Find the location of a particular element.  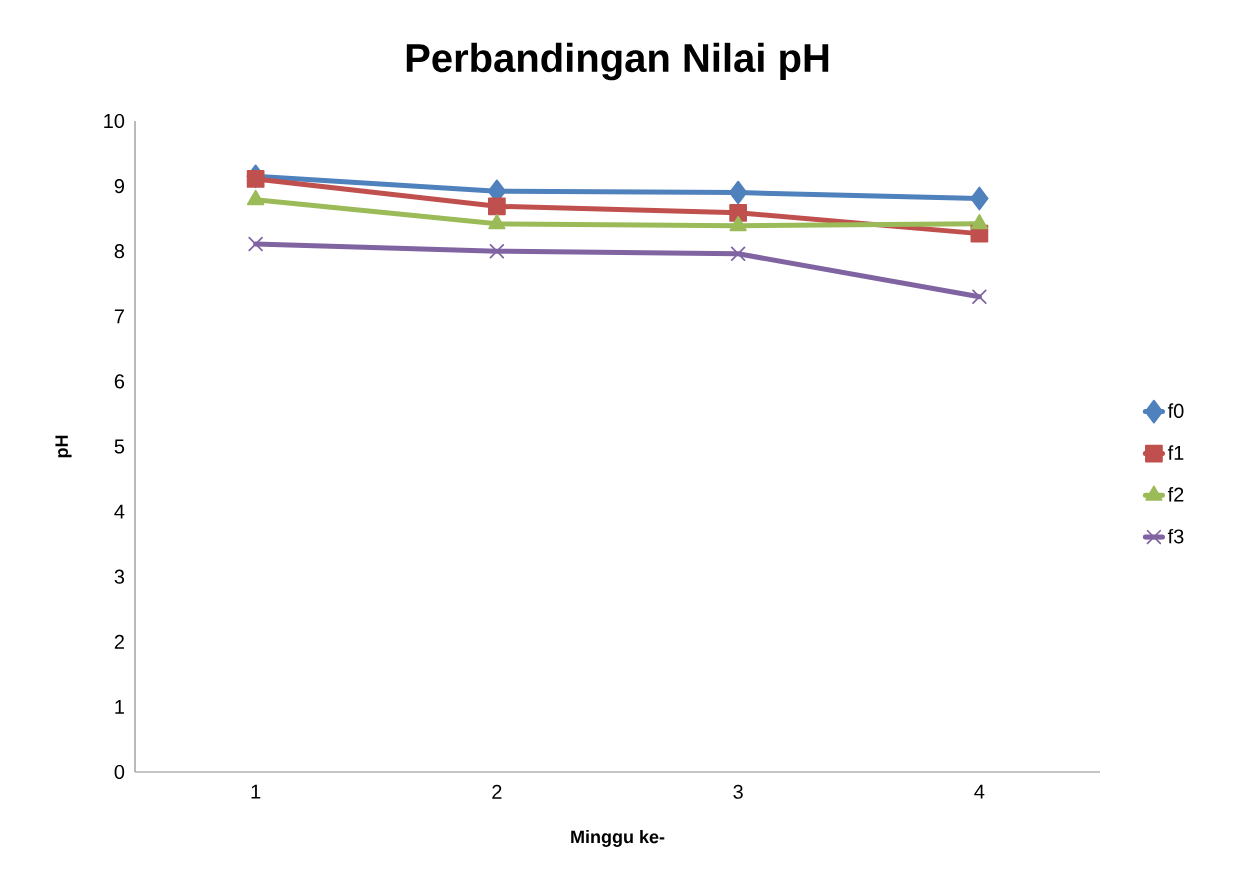

chart-title: Perbandingan Nilai pH is located at coordinates (617, 61).